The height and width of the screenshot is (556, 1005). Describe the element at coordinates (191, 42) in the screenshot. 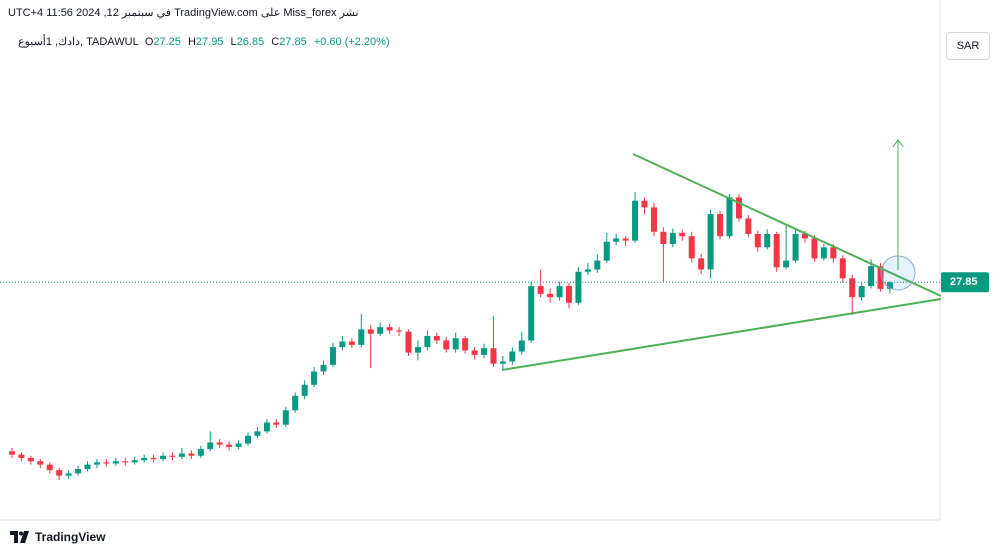

I see `ohlc-letter: H` at that location.